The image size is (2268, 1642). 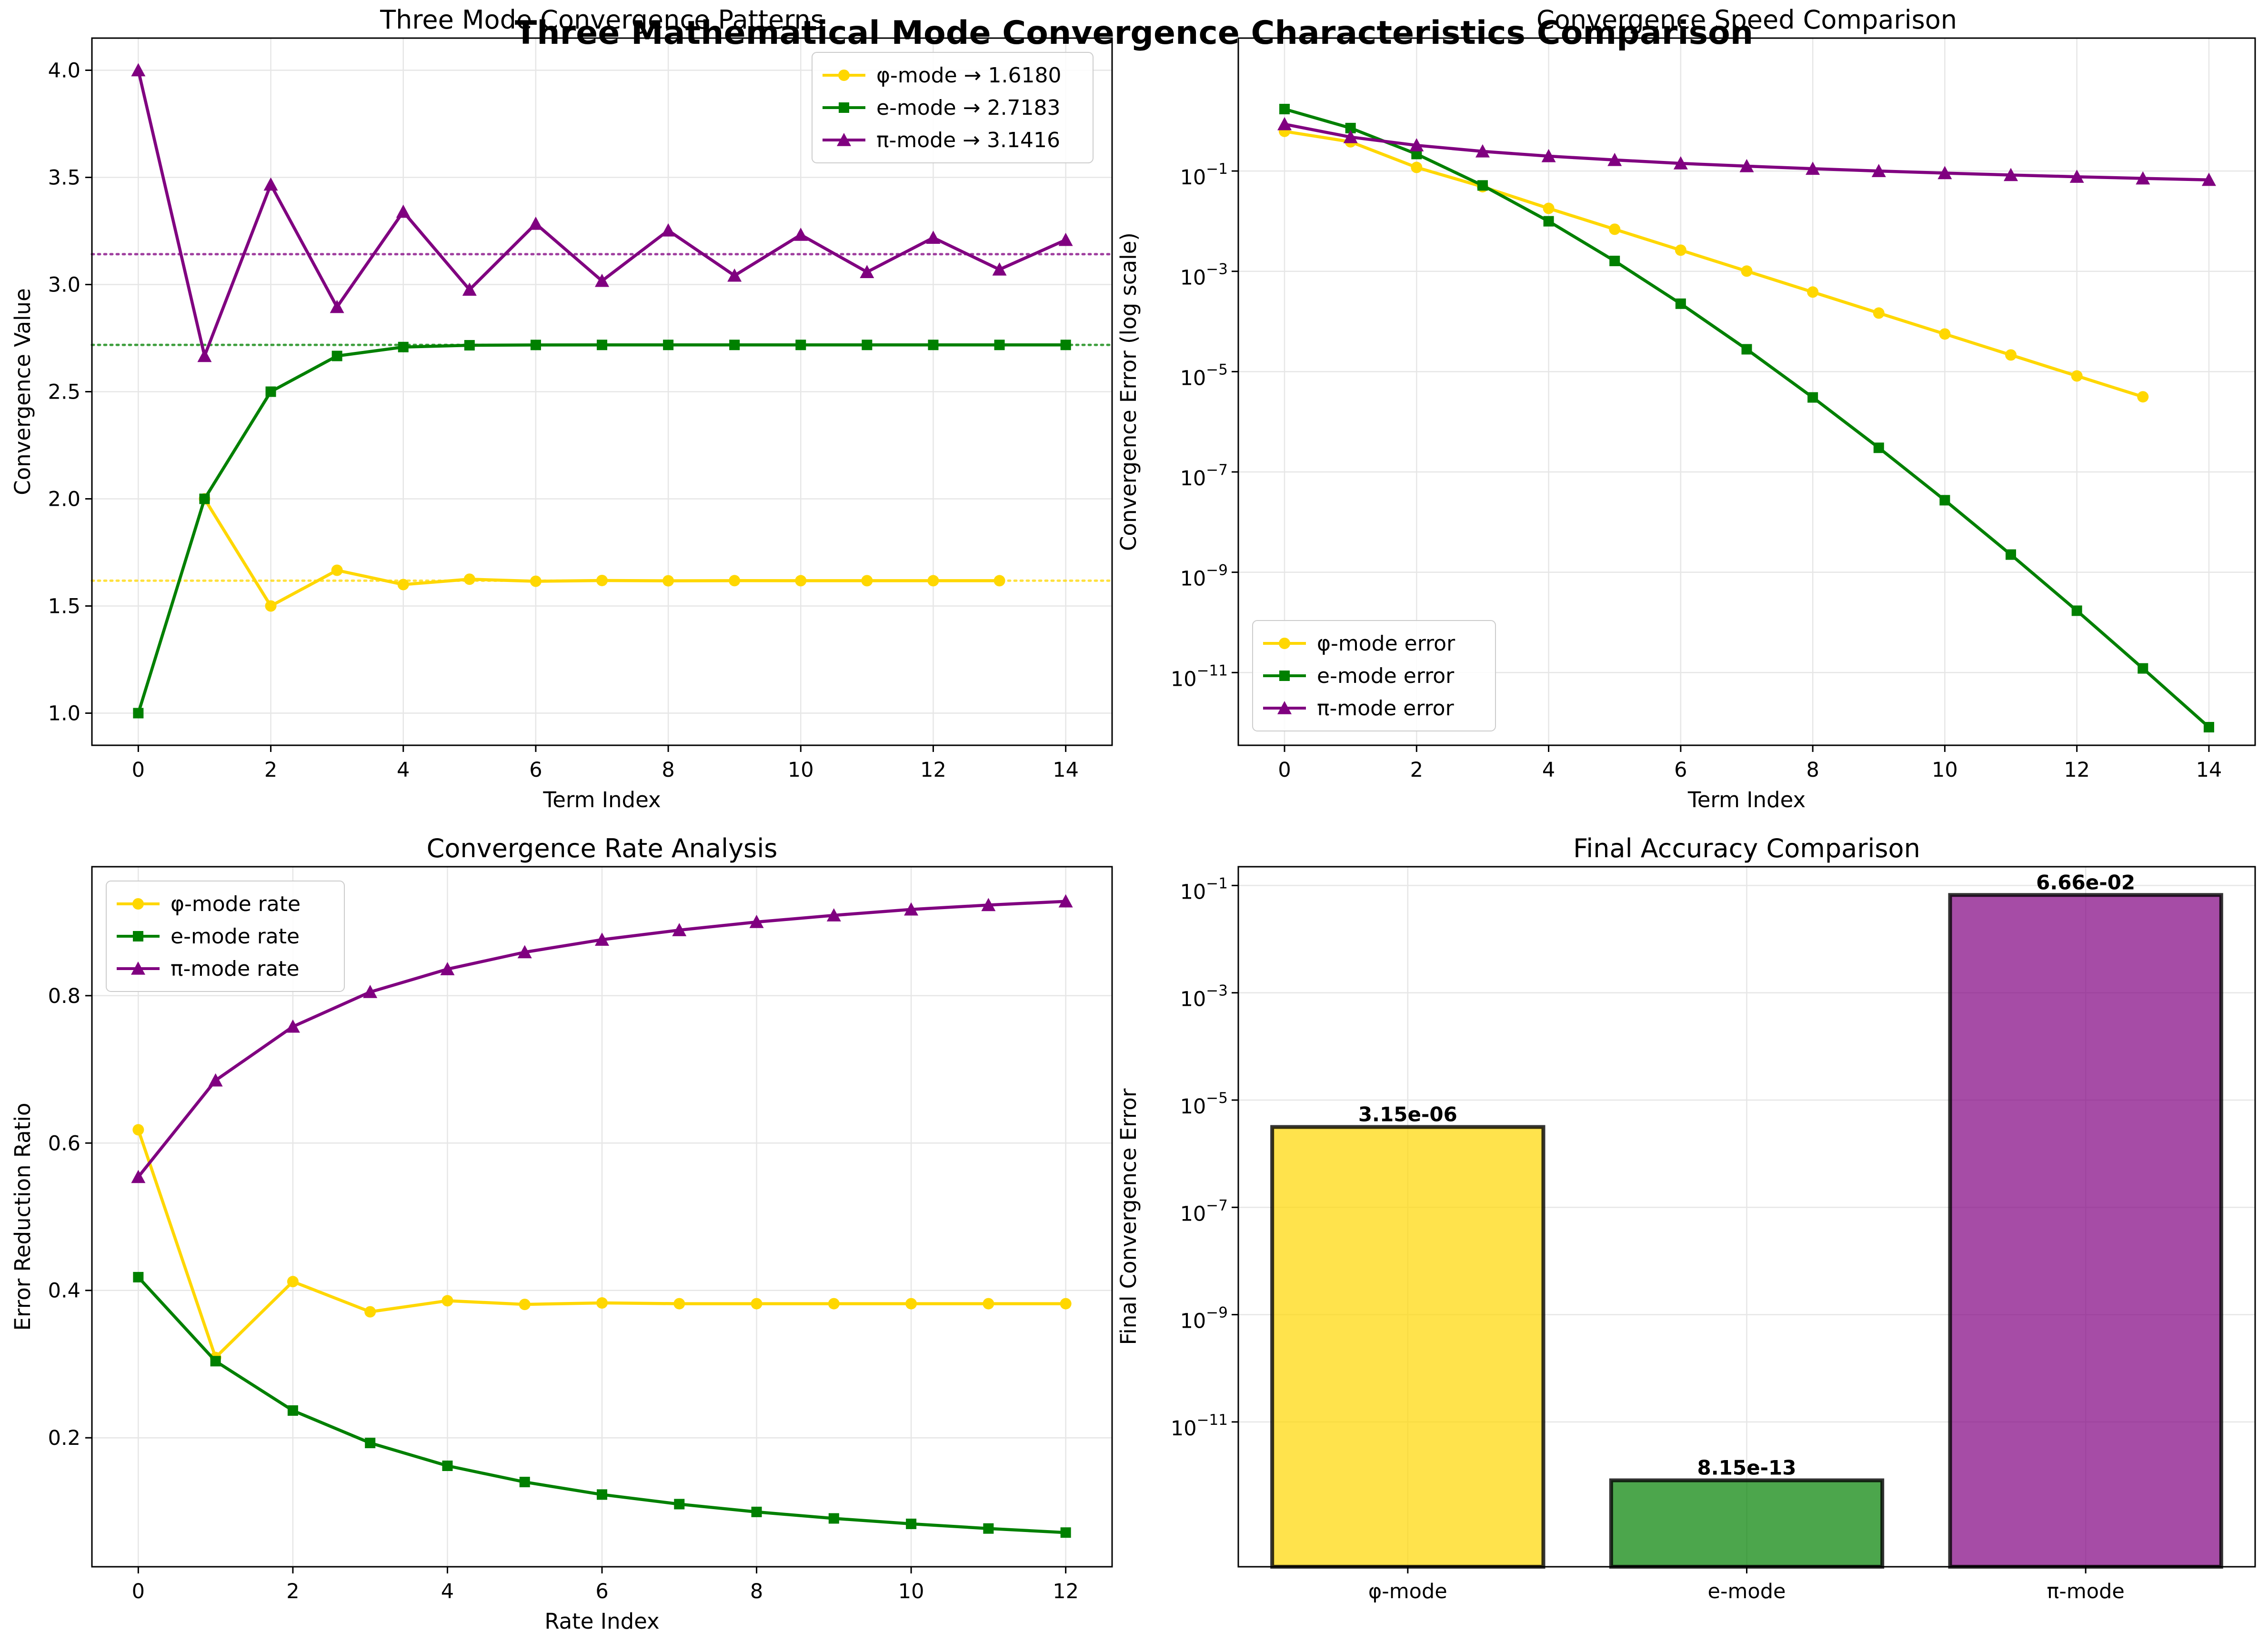 I want to click on legend-label: e-mode error, so click(x=1386, y=676).